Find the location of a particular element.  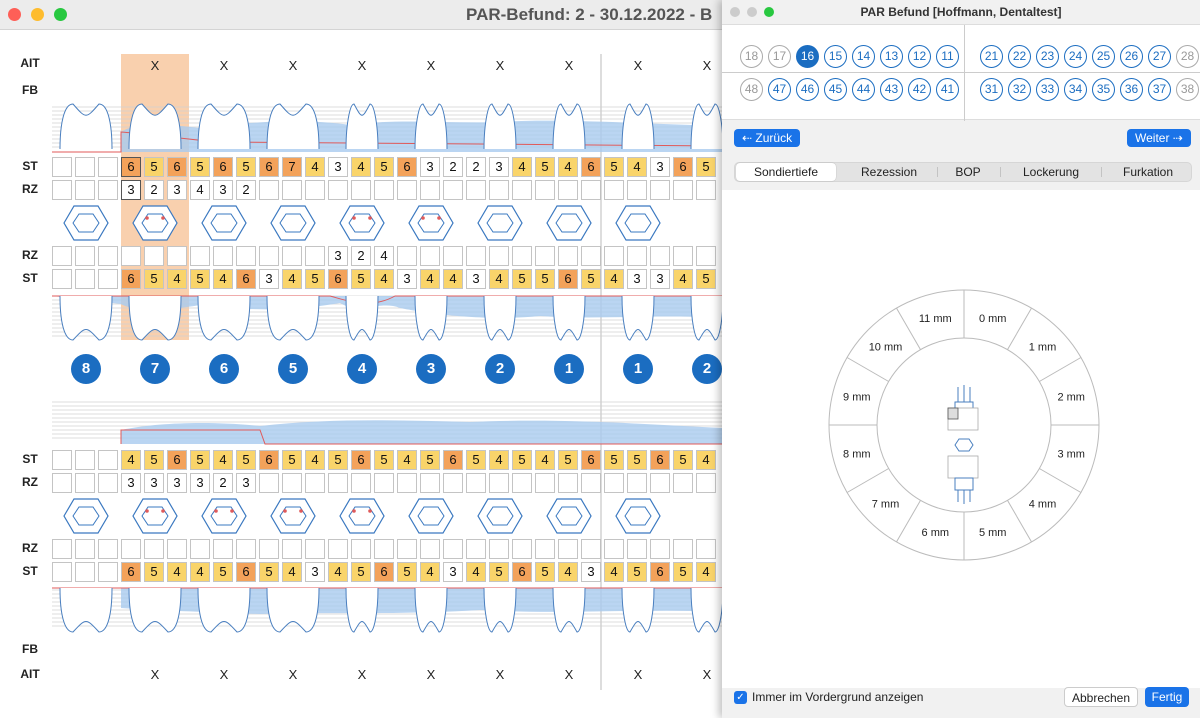

tooth-selector-35: 35 is located at coordinates (1103, 89).